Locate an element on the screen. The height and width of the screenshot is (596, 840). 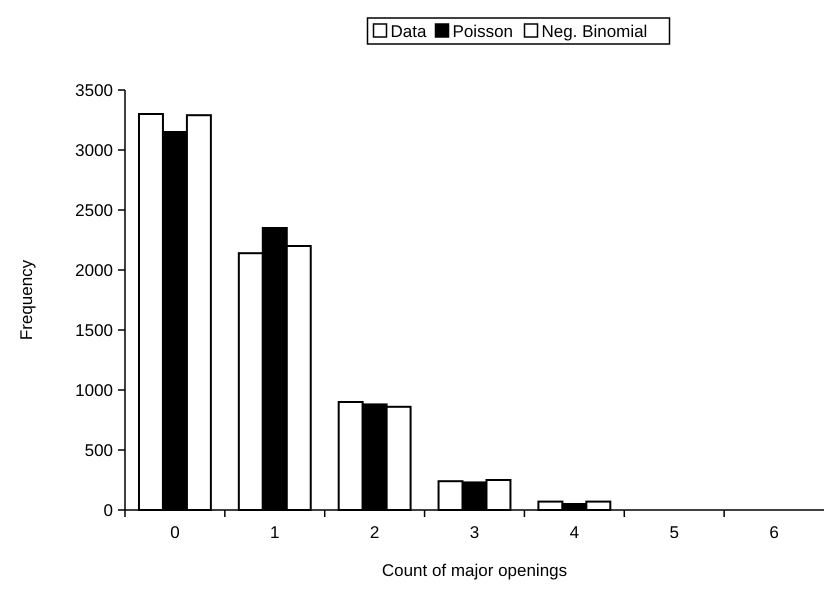
x-tick-label: 3 is located at coordinates (475, 532).